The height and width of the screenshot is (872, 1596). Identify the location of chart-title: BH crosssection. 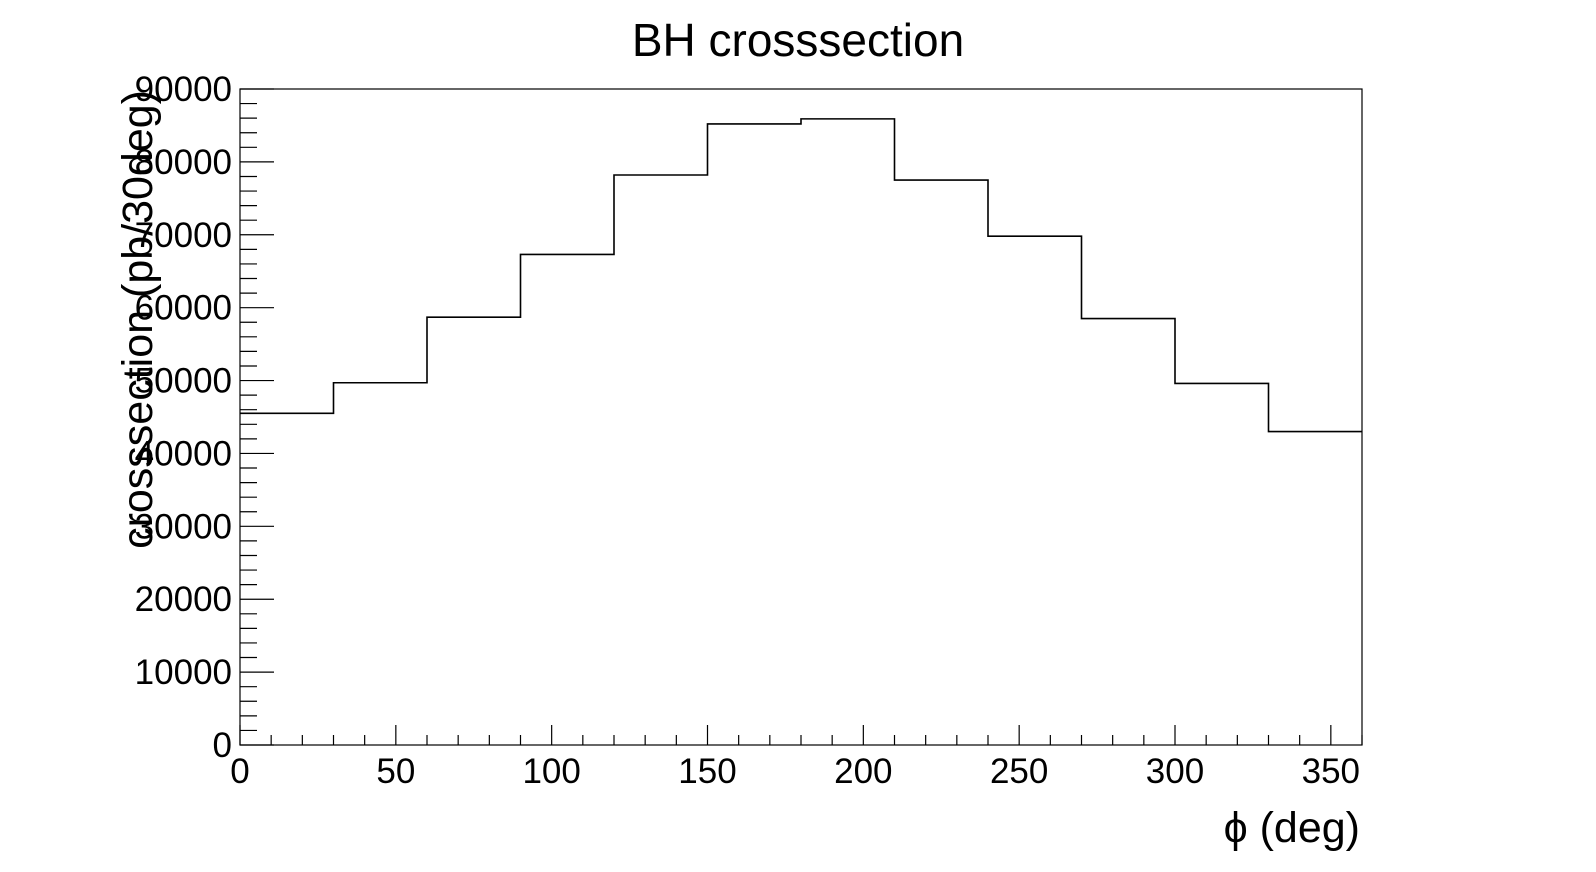
(798, 40).